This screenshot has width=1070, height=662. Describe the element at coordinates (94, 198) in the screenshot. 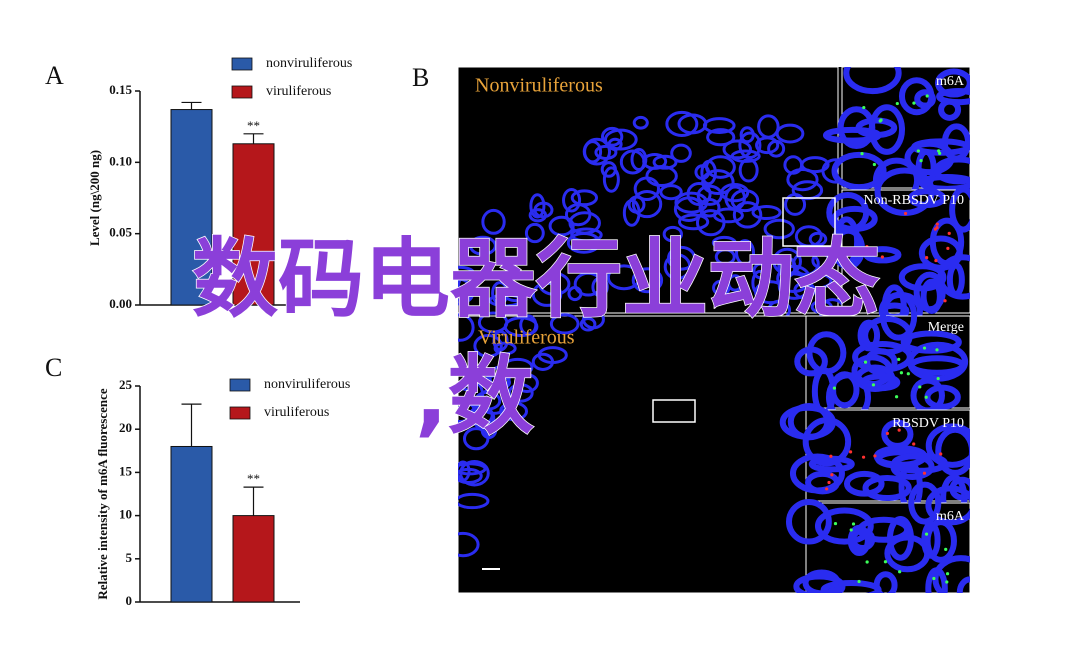

I see `y-axis-title: Level (ng\200 ng)` at that location.